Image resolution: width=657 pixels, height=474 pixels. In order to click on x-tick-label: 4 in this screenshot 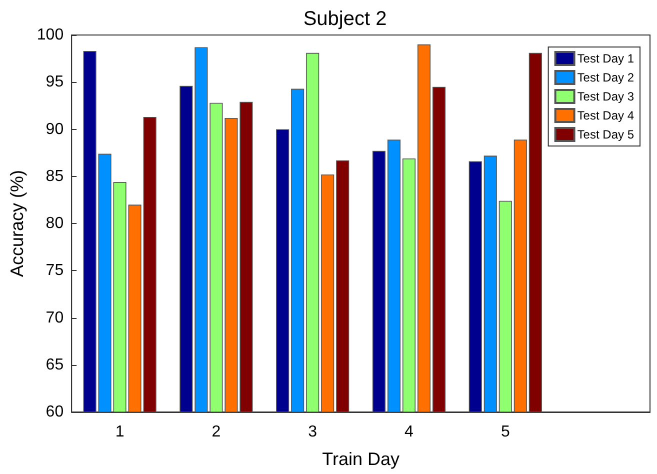, I will do `click(409, 432)`.